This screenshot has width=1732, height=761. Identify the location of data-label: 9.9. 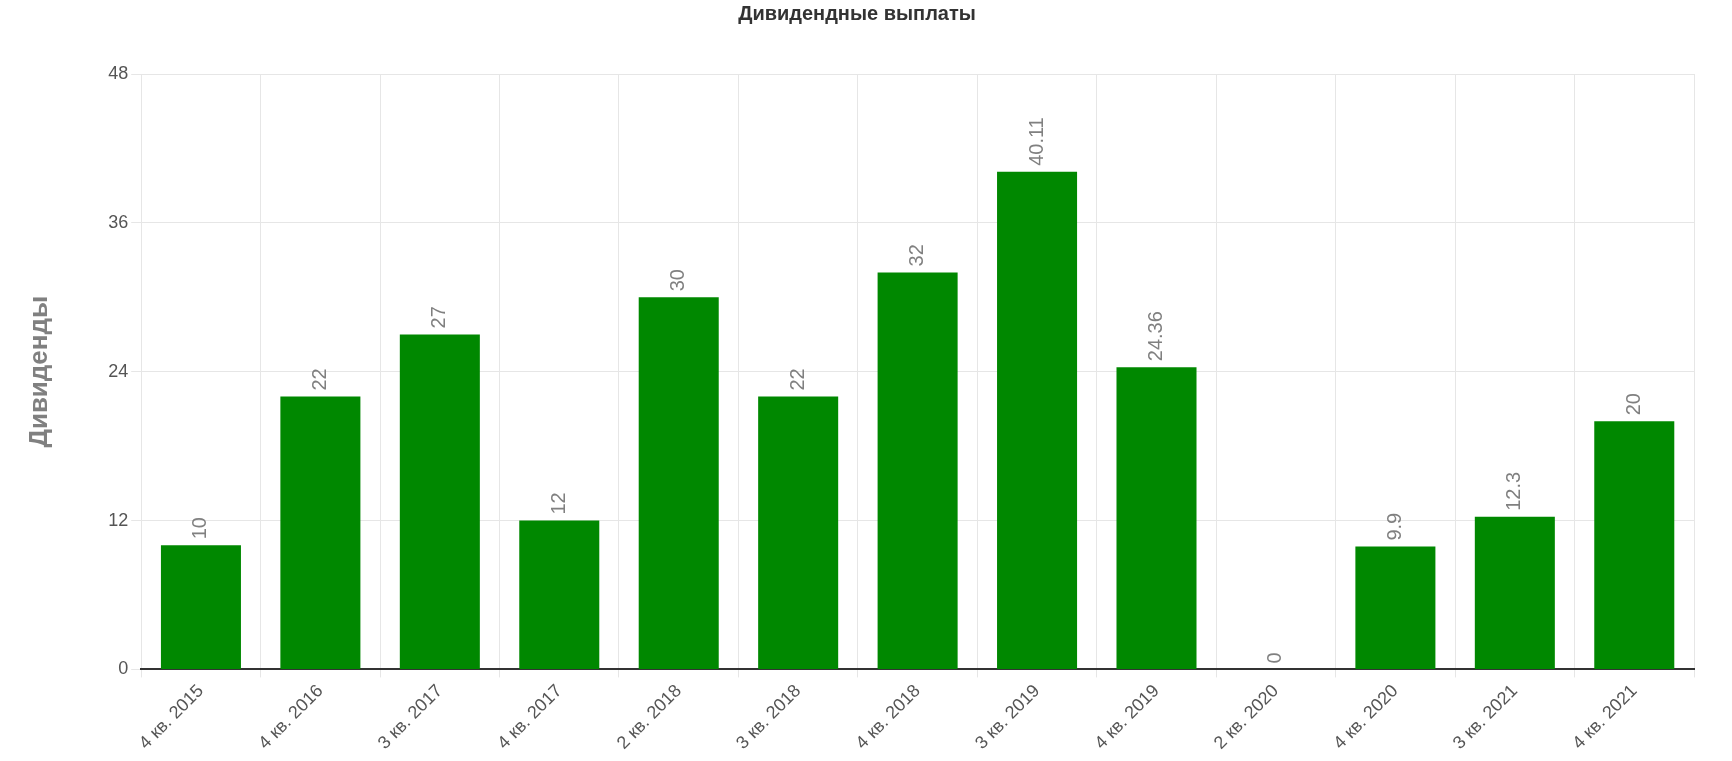
(1393, 526).